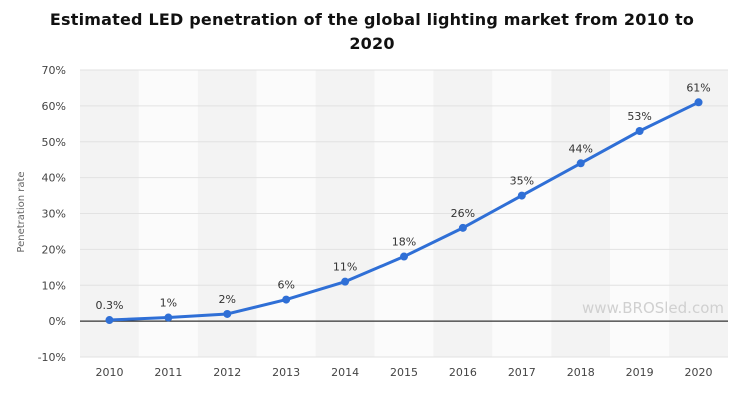 Image resolution: width=744 pixels, height=400 pixels. What do you see at coordinates (345, 372) in the screenshot?
I see `x-tick-label-2014: 2014` at bounding box center [345, 372].